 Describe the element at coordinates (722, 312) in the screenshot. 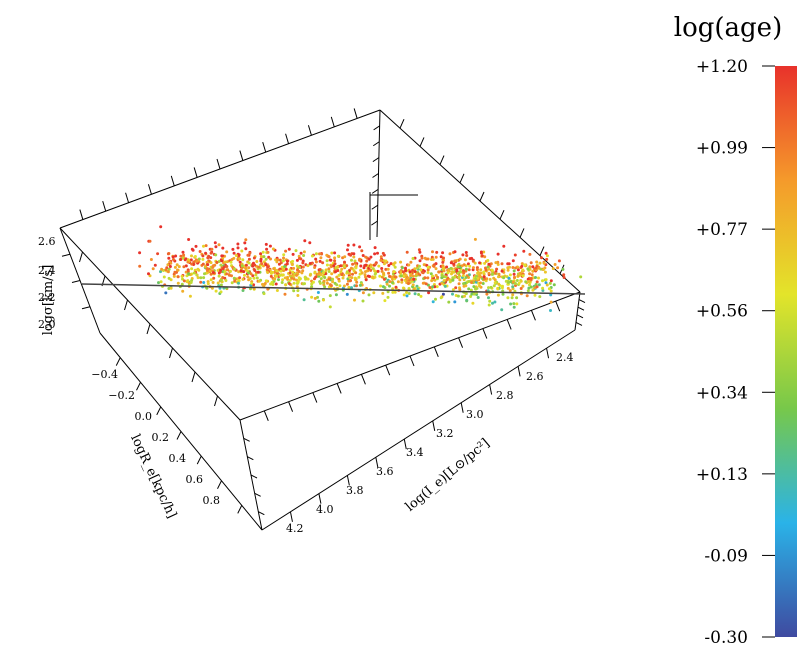

I see `cbar-tick-label-3: +0.56` at that location.